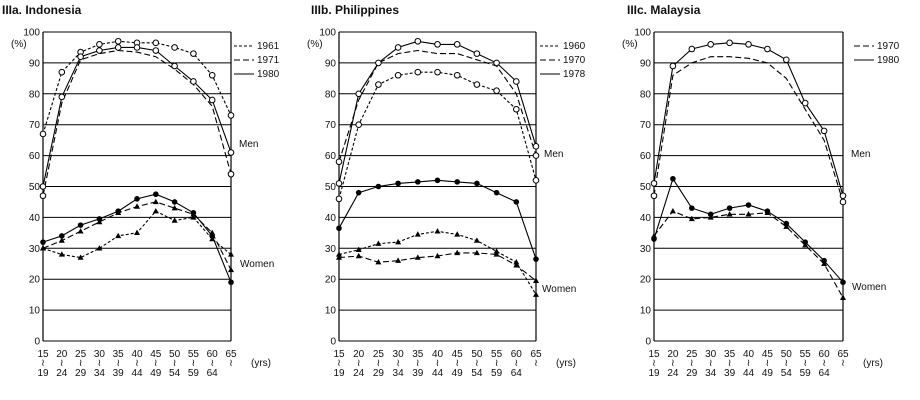 The width and height of the screenshot is (920, 400). Describe the element at coordinates (333, 342) in the screenshot. I see `y-tick-label: 0` at that location.